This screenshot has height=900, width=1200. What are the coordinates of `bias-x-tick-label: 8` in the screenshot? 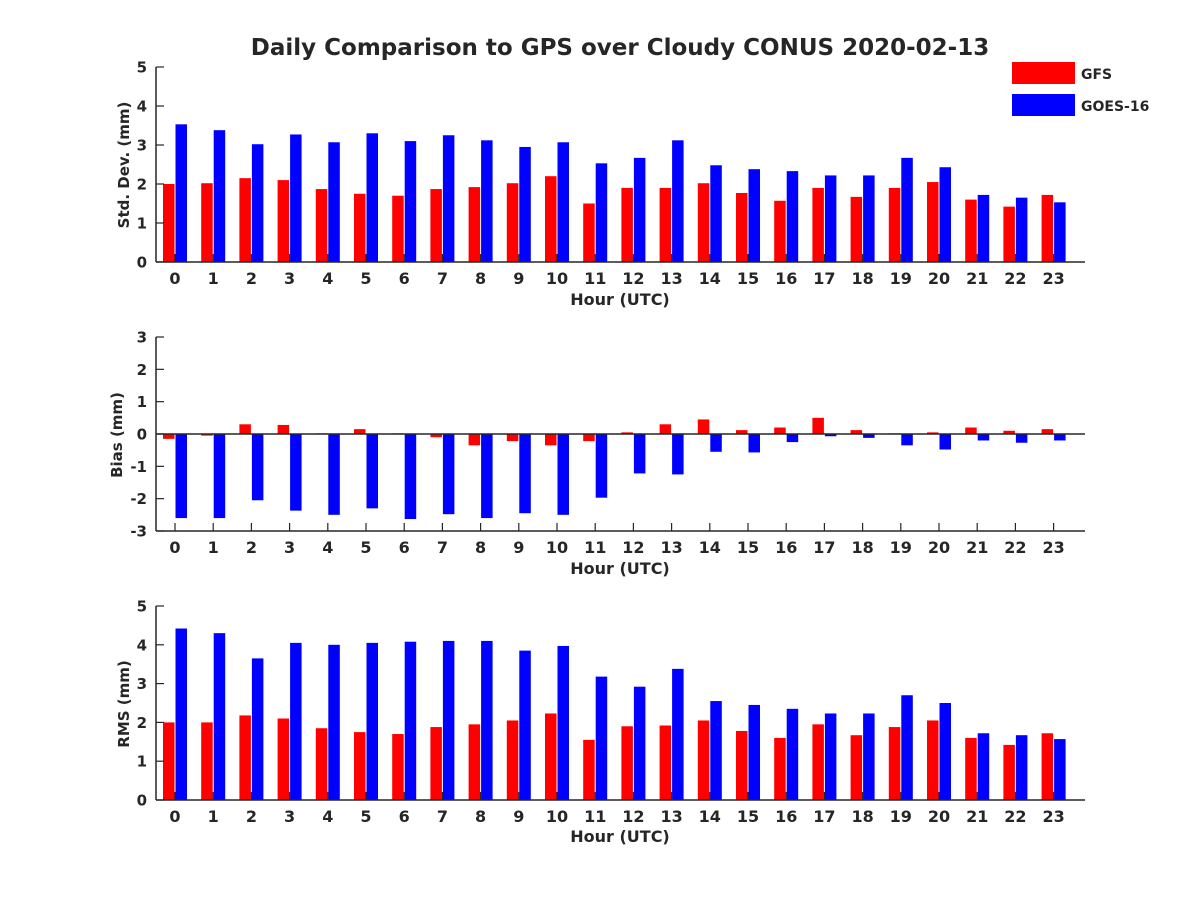 It's located at (480, 547).